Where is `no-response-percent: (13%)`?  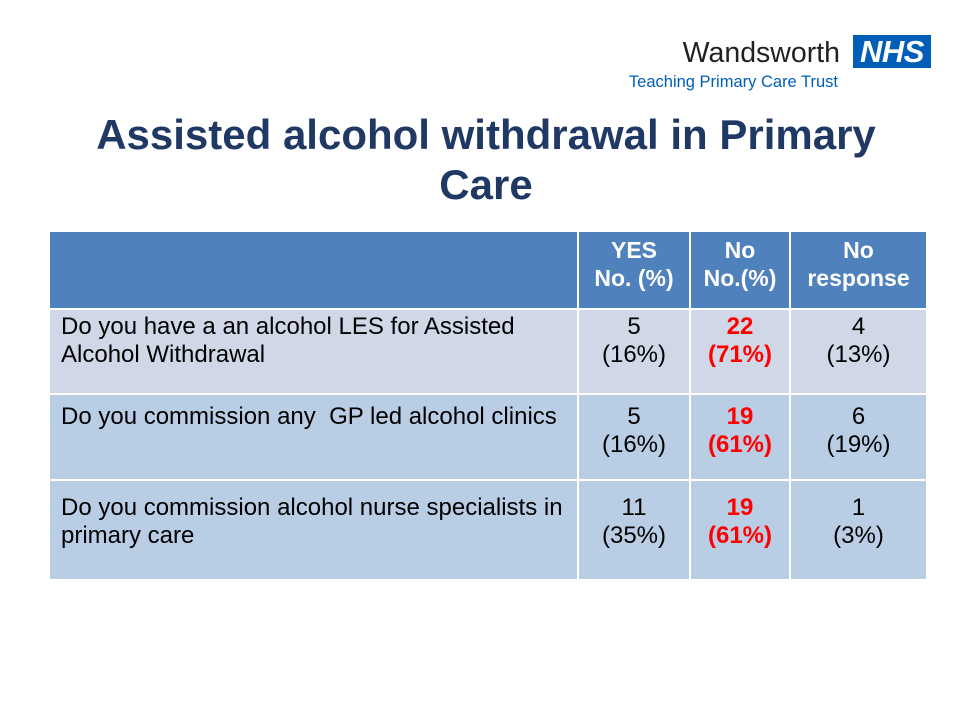 no-response-percent: (13%) is located at coordinates (858, 354).